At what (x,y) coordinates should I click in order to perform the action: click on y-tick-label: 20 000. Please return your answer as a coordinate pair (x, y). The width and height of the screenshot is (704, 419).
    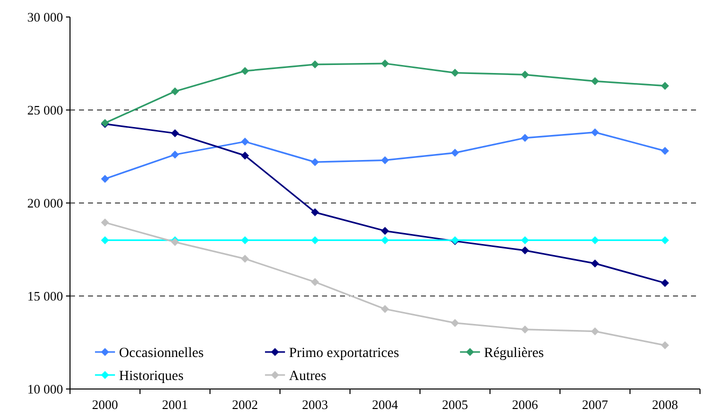
    Looking at the image, I should click on (45, 203).